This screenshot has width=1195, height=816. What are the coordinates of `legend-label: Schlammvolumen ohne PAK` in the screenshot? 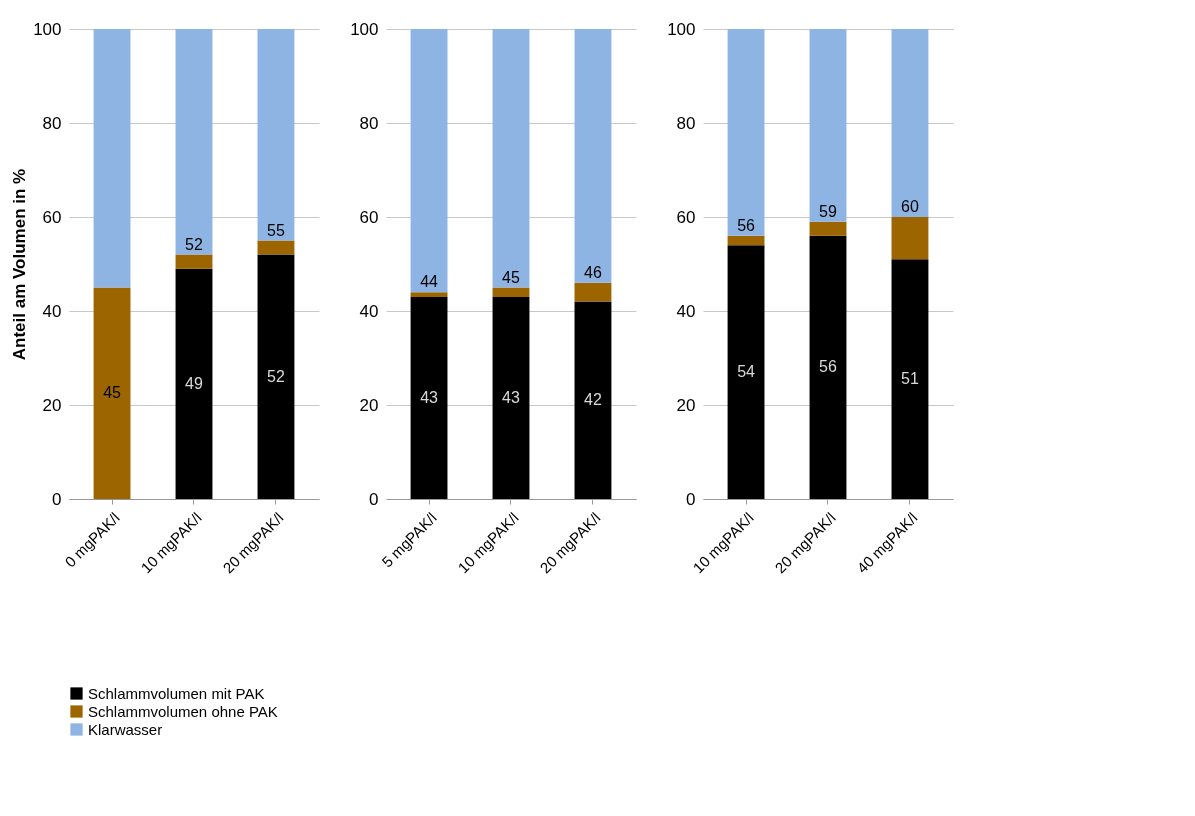 It's located at (183, 711).